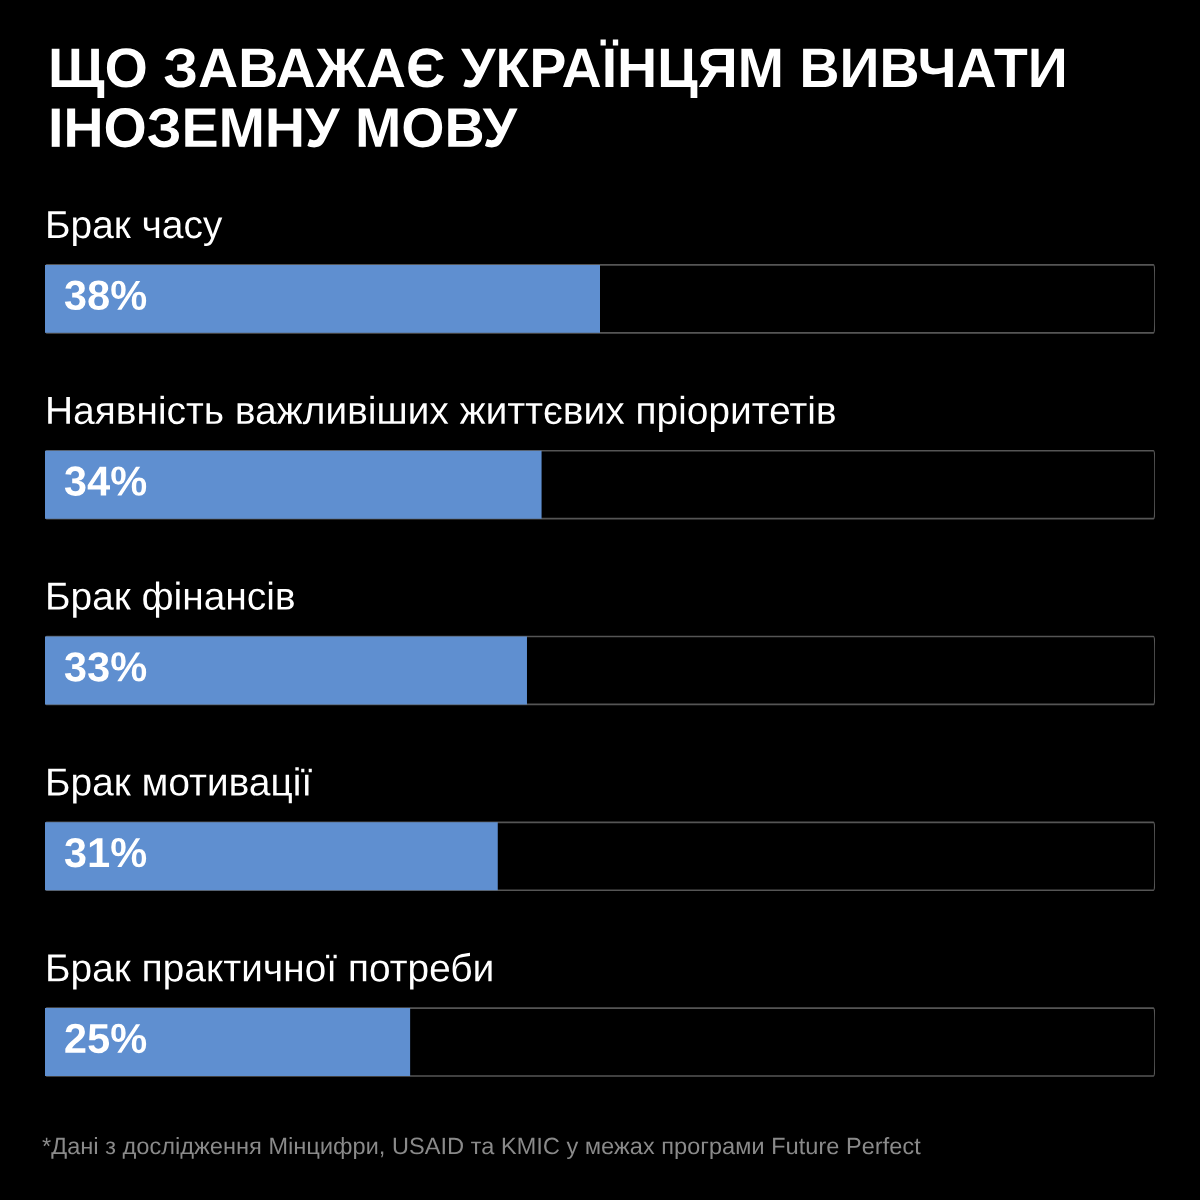 This screenshot has height=1200, width=1200. What do you see at coordinates (105, 667) in the screenshot?
I see `data-label: 33%` at bounding box center [105, 667].